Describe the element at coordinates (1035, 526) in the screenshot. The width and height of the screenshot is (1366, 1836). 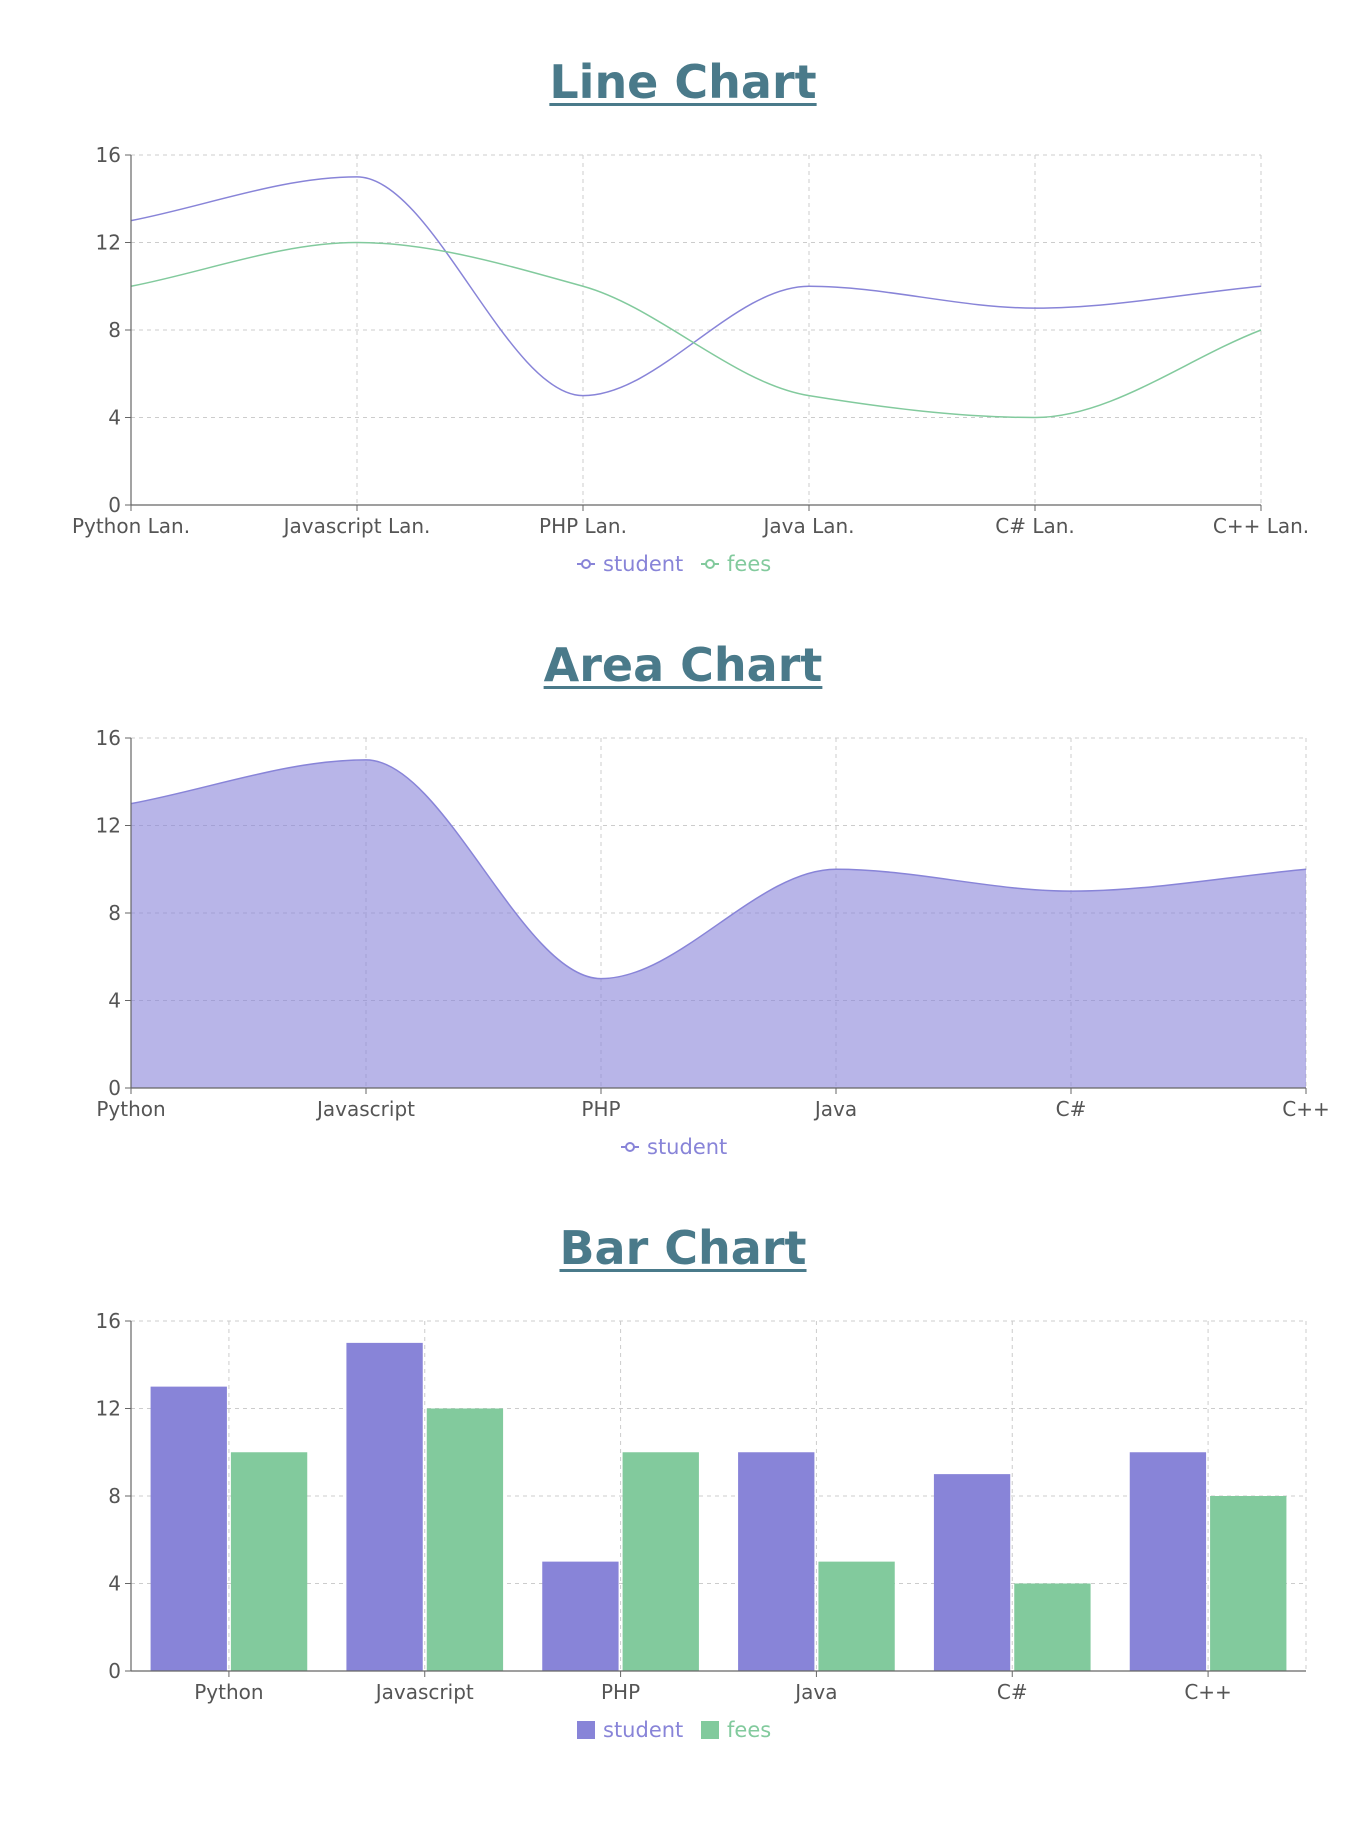
I see `x-tick-label: C# Lan.` at that location.